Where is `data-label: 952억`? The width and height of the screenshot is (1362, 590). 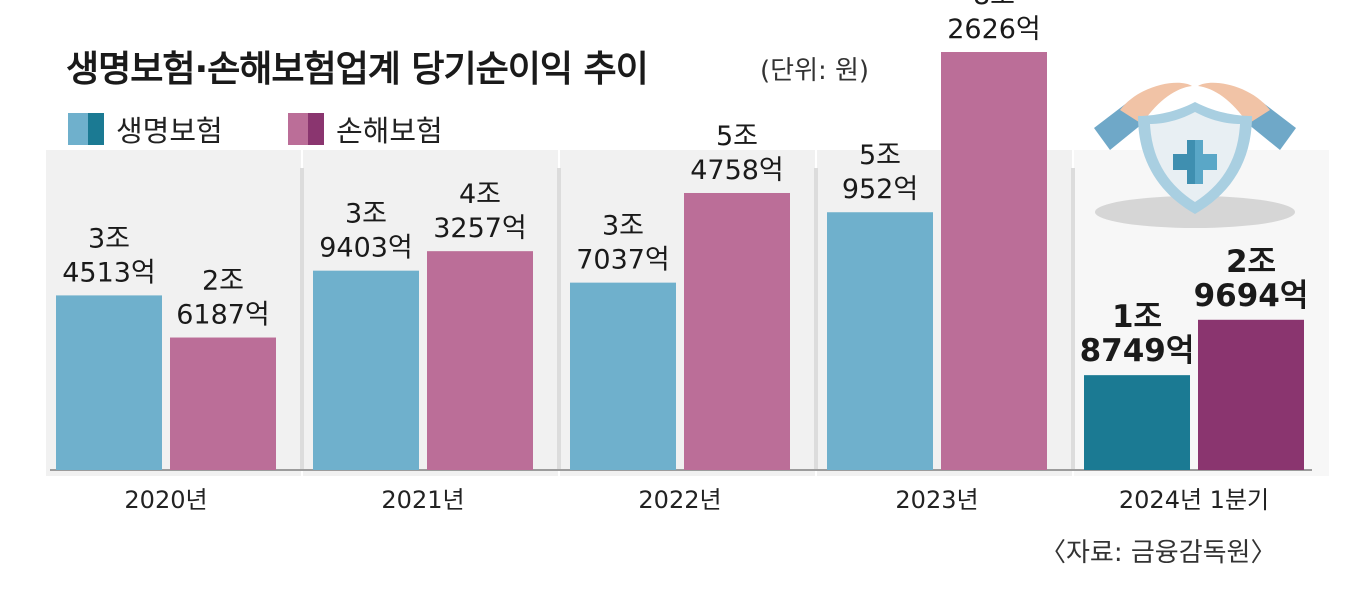 data-label: 952억 is located at coordinates (880, 189).